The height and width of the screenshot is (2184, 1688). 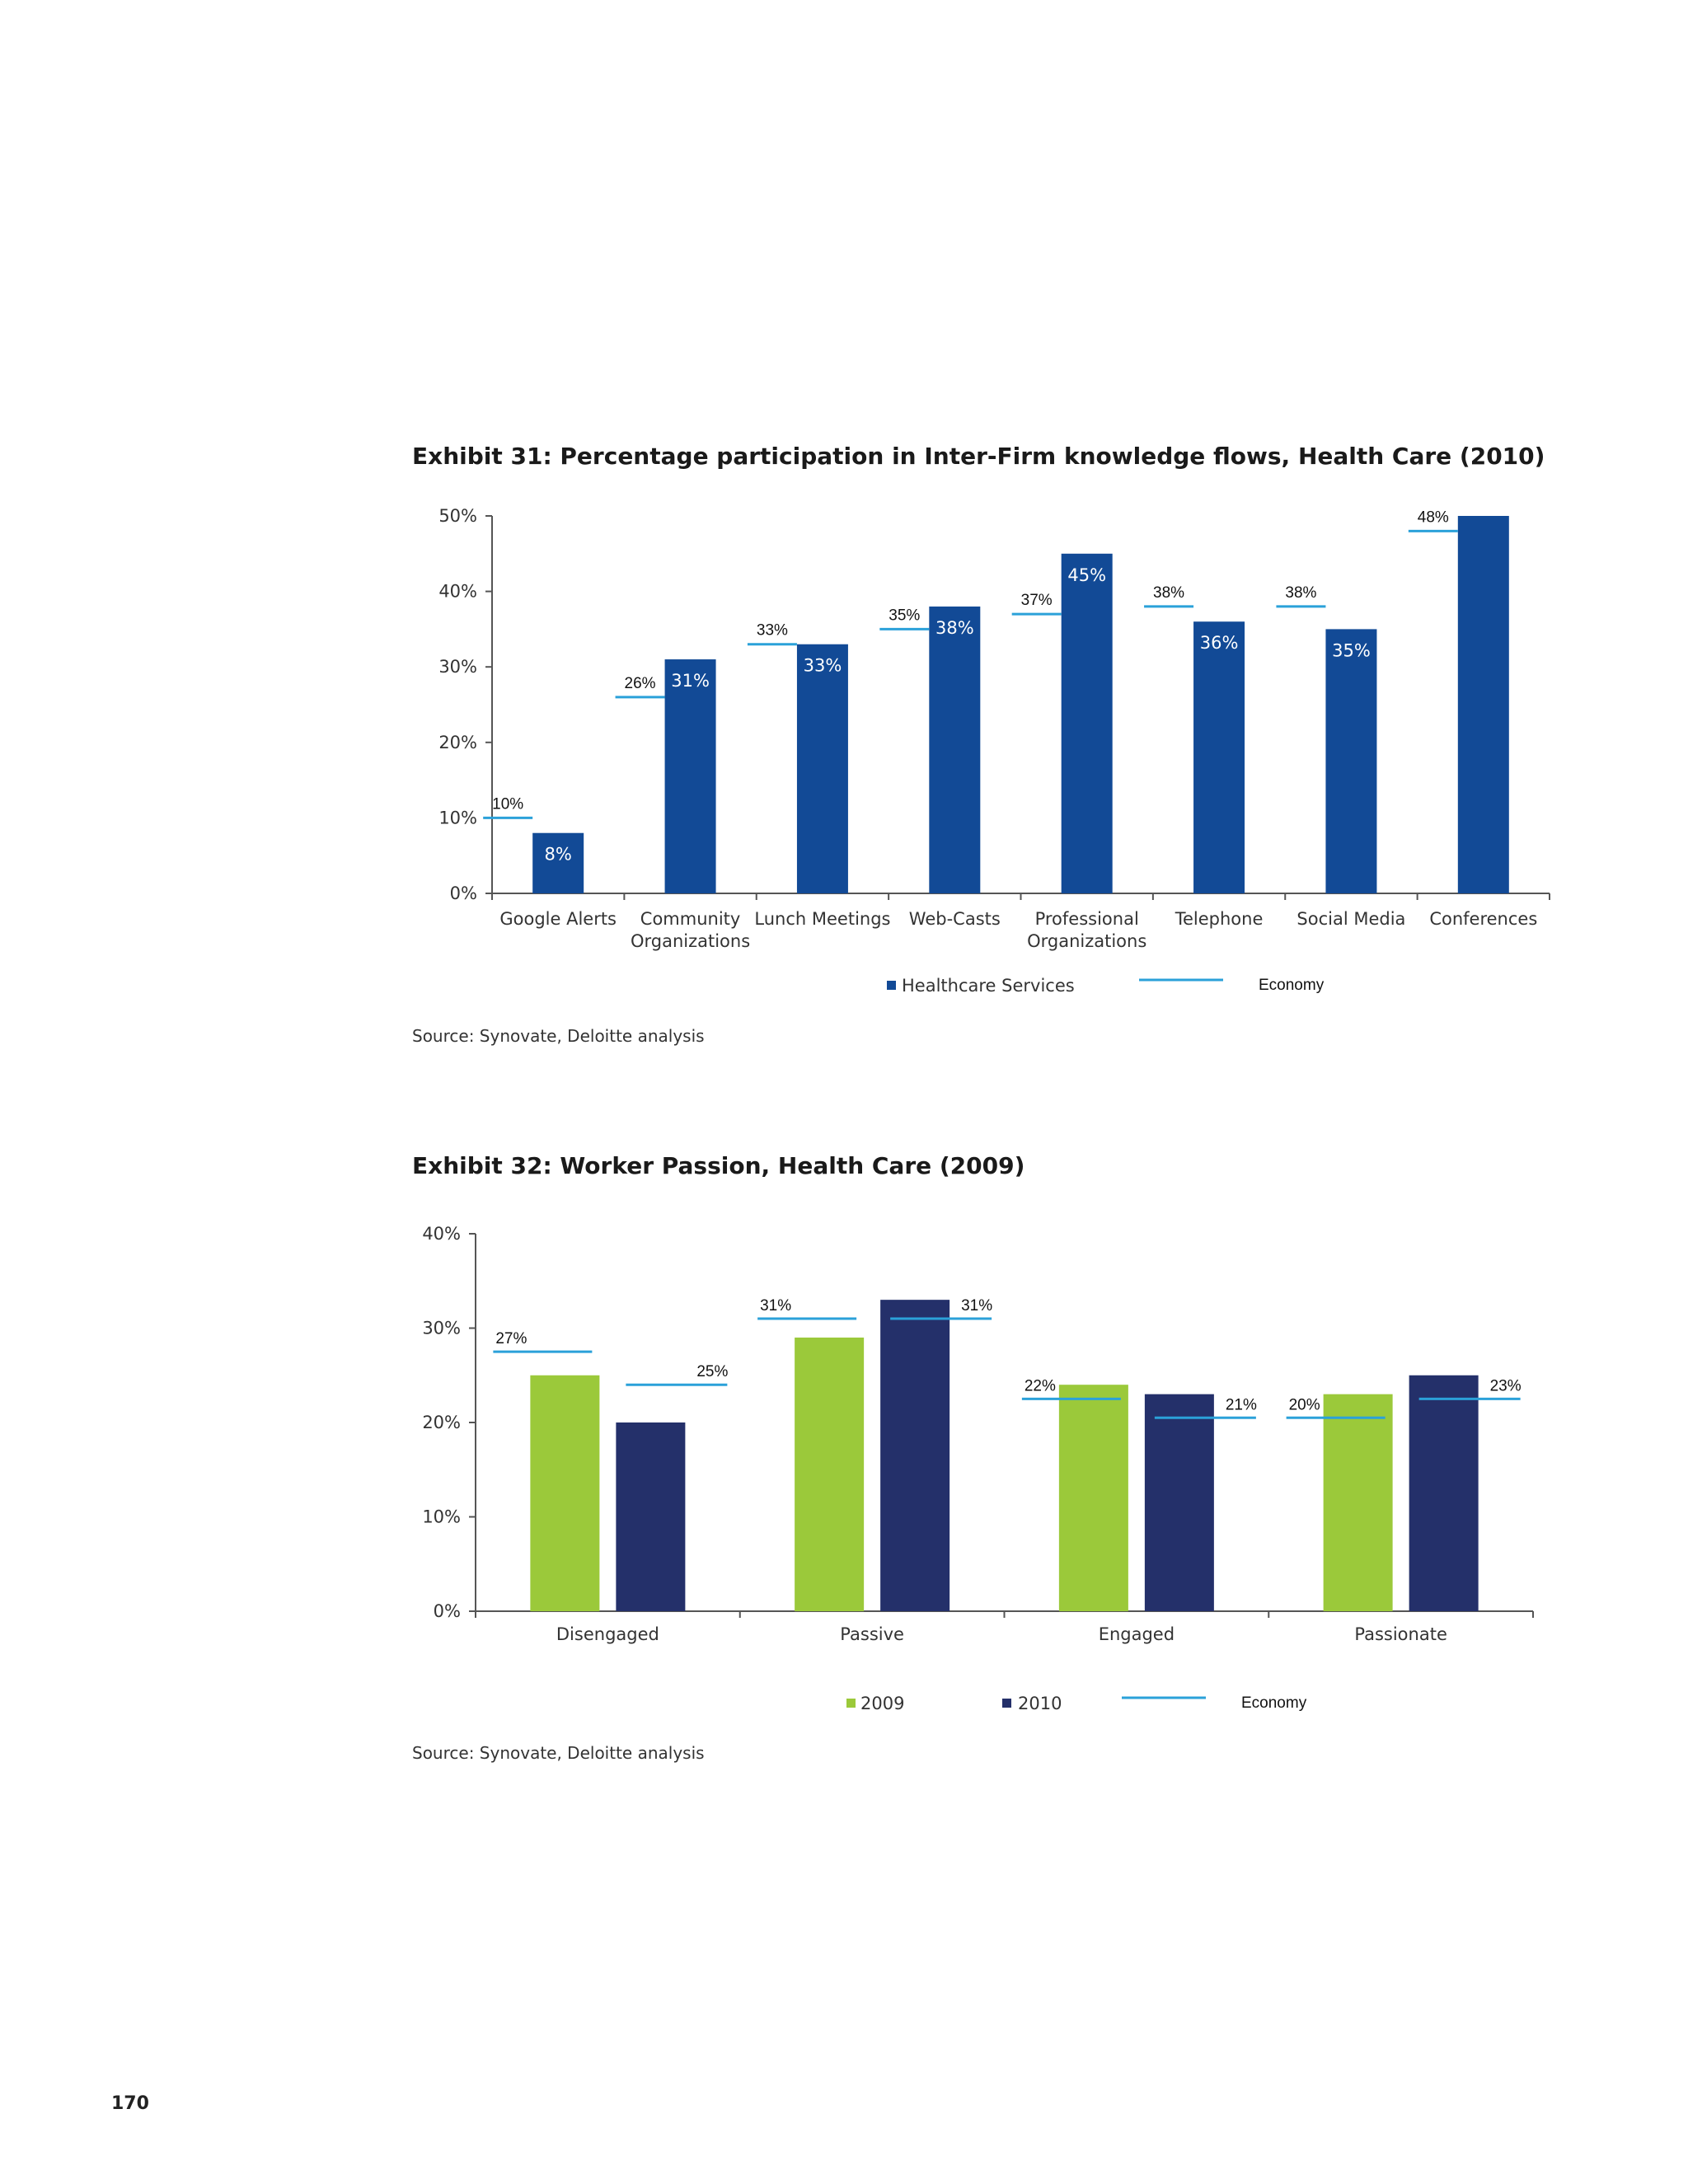 I want to click on data-label-healthcare: 45%, so click(x=1087, y=575).